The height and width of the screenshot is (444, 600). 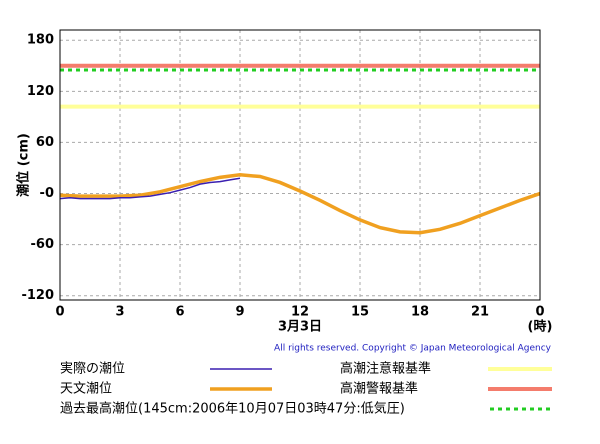 What do you see at coordinates (300, 327) in the screenshot?
I see `x-axis-label: 3月3日` at bounding box center [300, 327].